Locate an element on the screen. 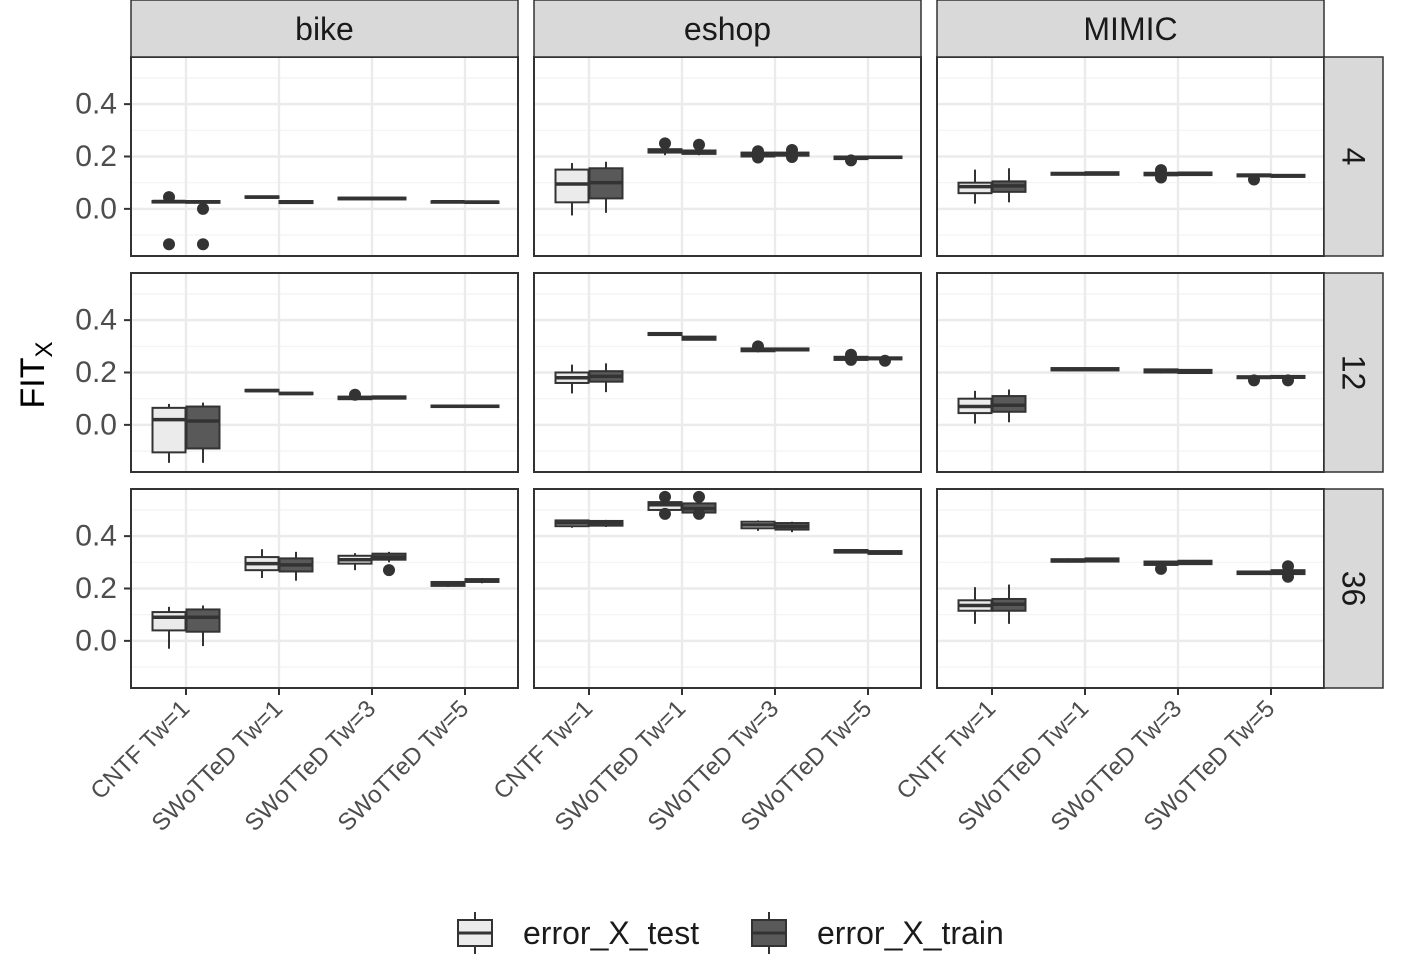  column-strip-label: eshop is located at coordinates (727, 29).